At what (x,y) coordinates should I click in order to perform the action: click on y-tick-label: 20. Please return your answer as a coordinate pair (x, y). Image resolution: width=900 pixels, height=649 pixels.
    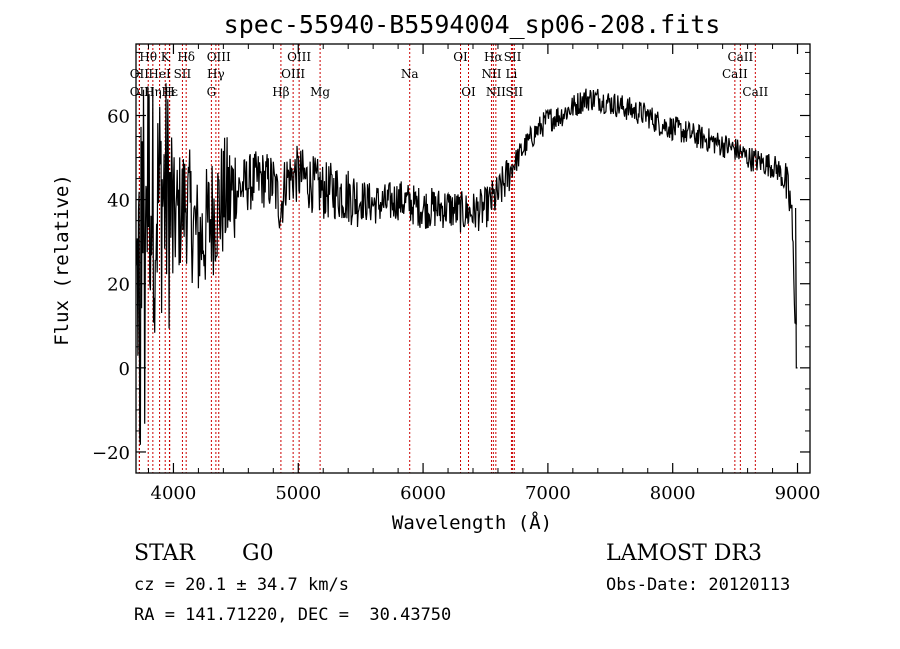
    Looking at the image, I should click on (118, 285).